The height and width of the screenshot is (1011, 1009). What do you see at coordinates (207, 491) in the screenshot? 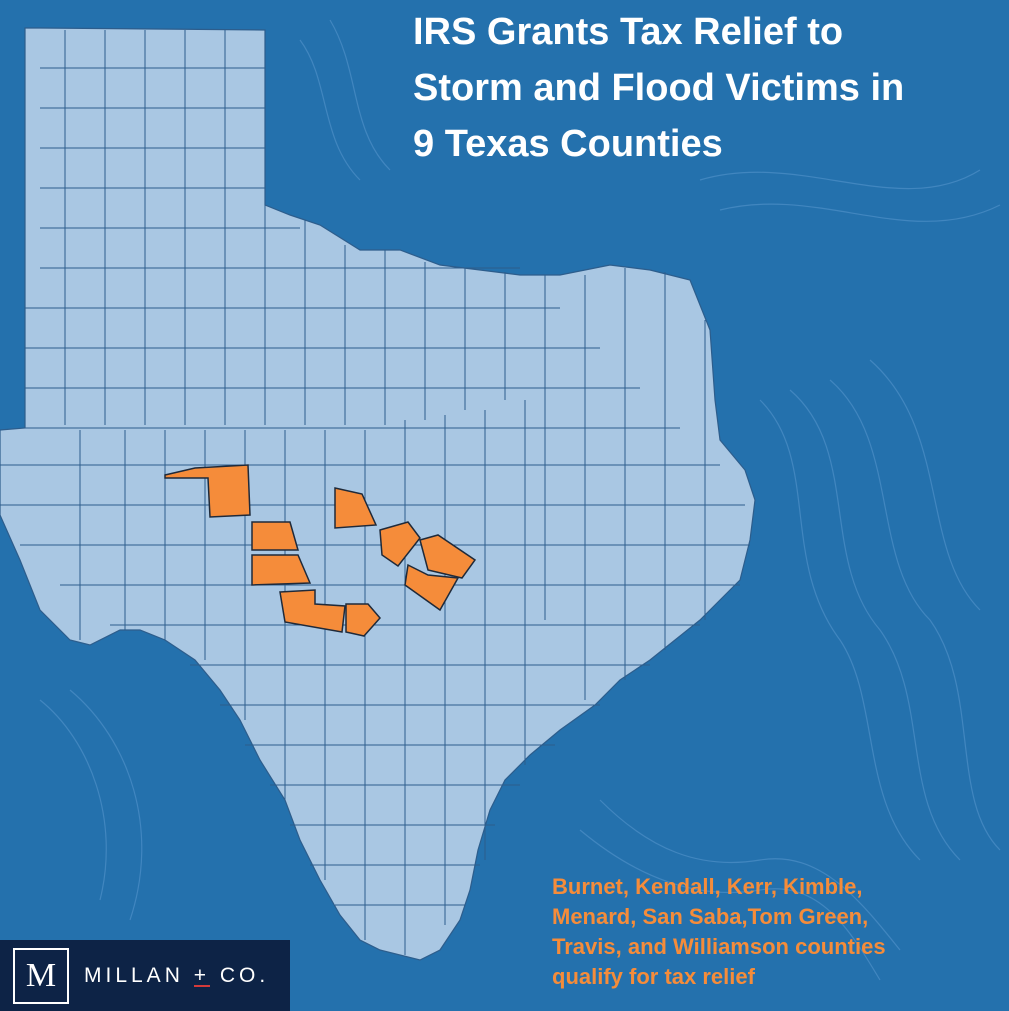
I see `county-tom-green` at bounding box center [207, 491].